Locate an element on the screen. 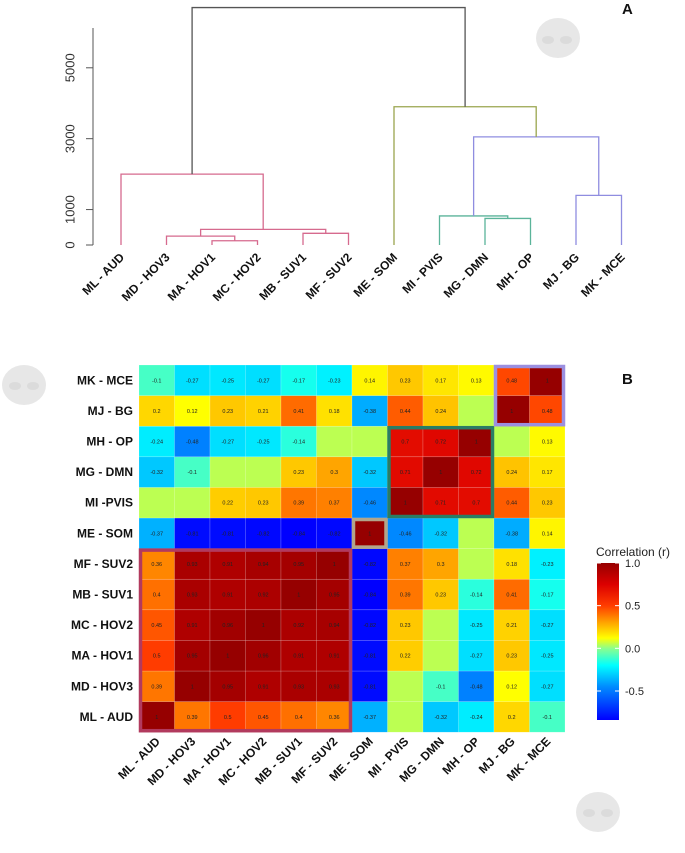  cell-value: 0.45 is located at coordinates (156, 626).